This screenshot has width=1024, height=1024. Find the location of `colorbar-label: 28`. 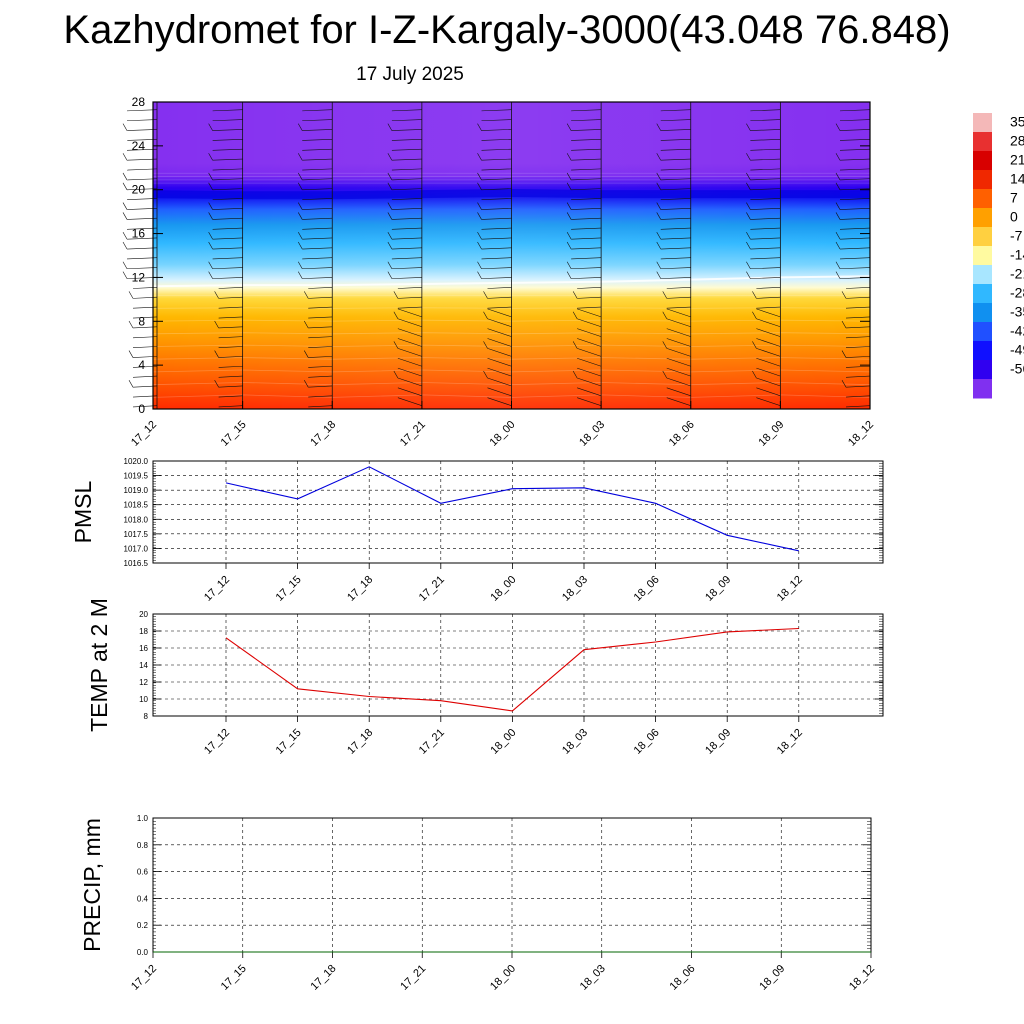

colorbar-label: 28 is located at coordinates (1017, 141).